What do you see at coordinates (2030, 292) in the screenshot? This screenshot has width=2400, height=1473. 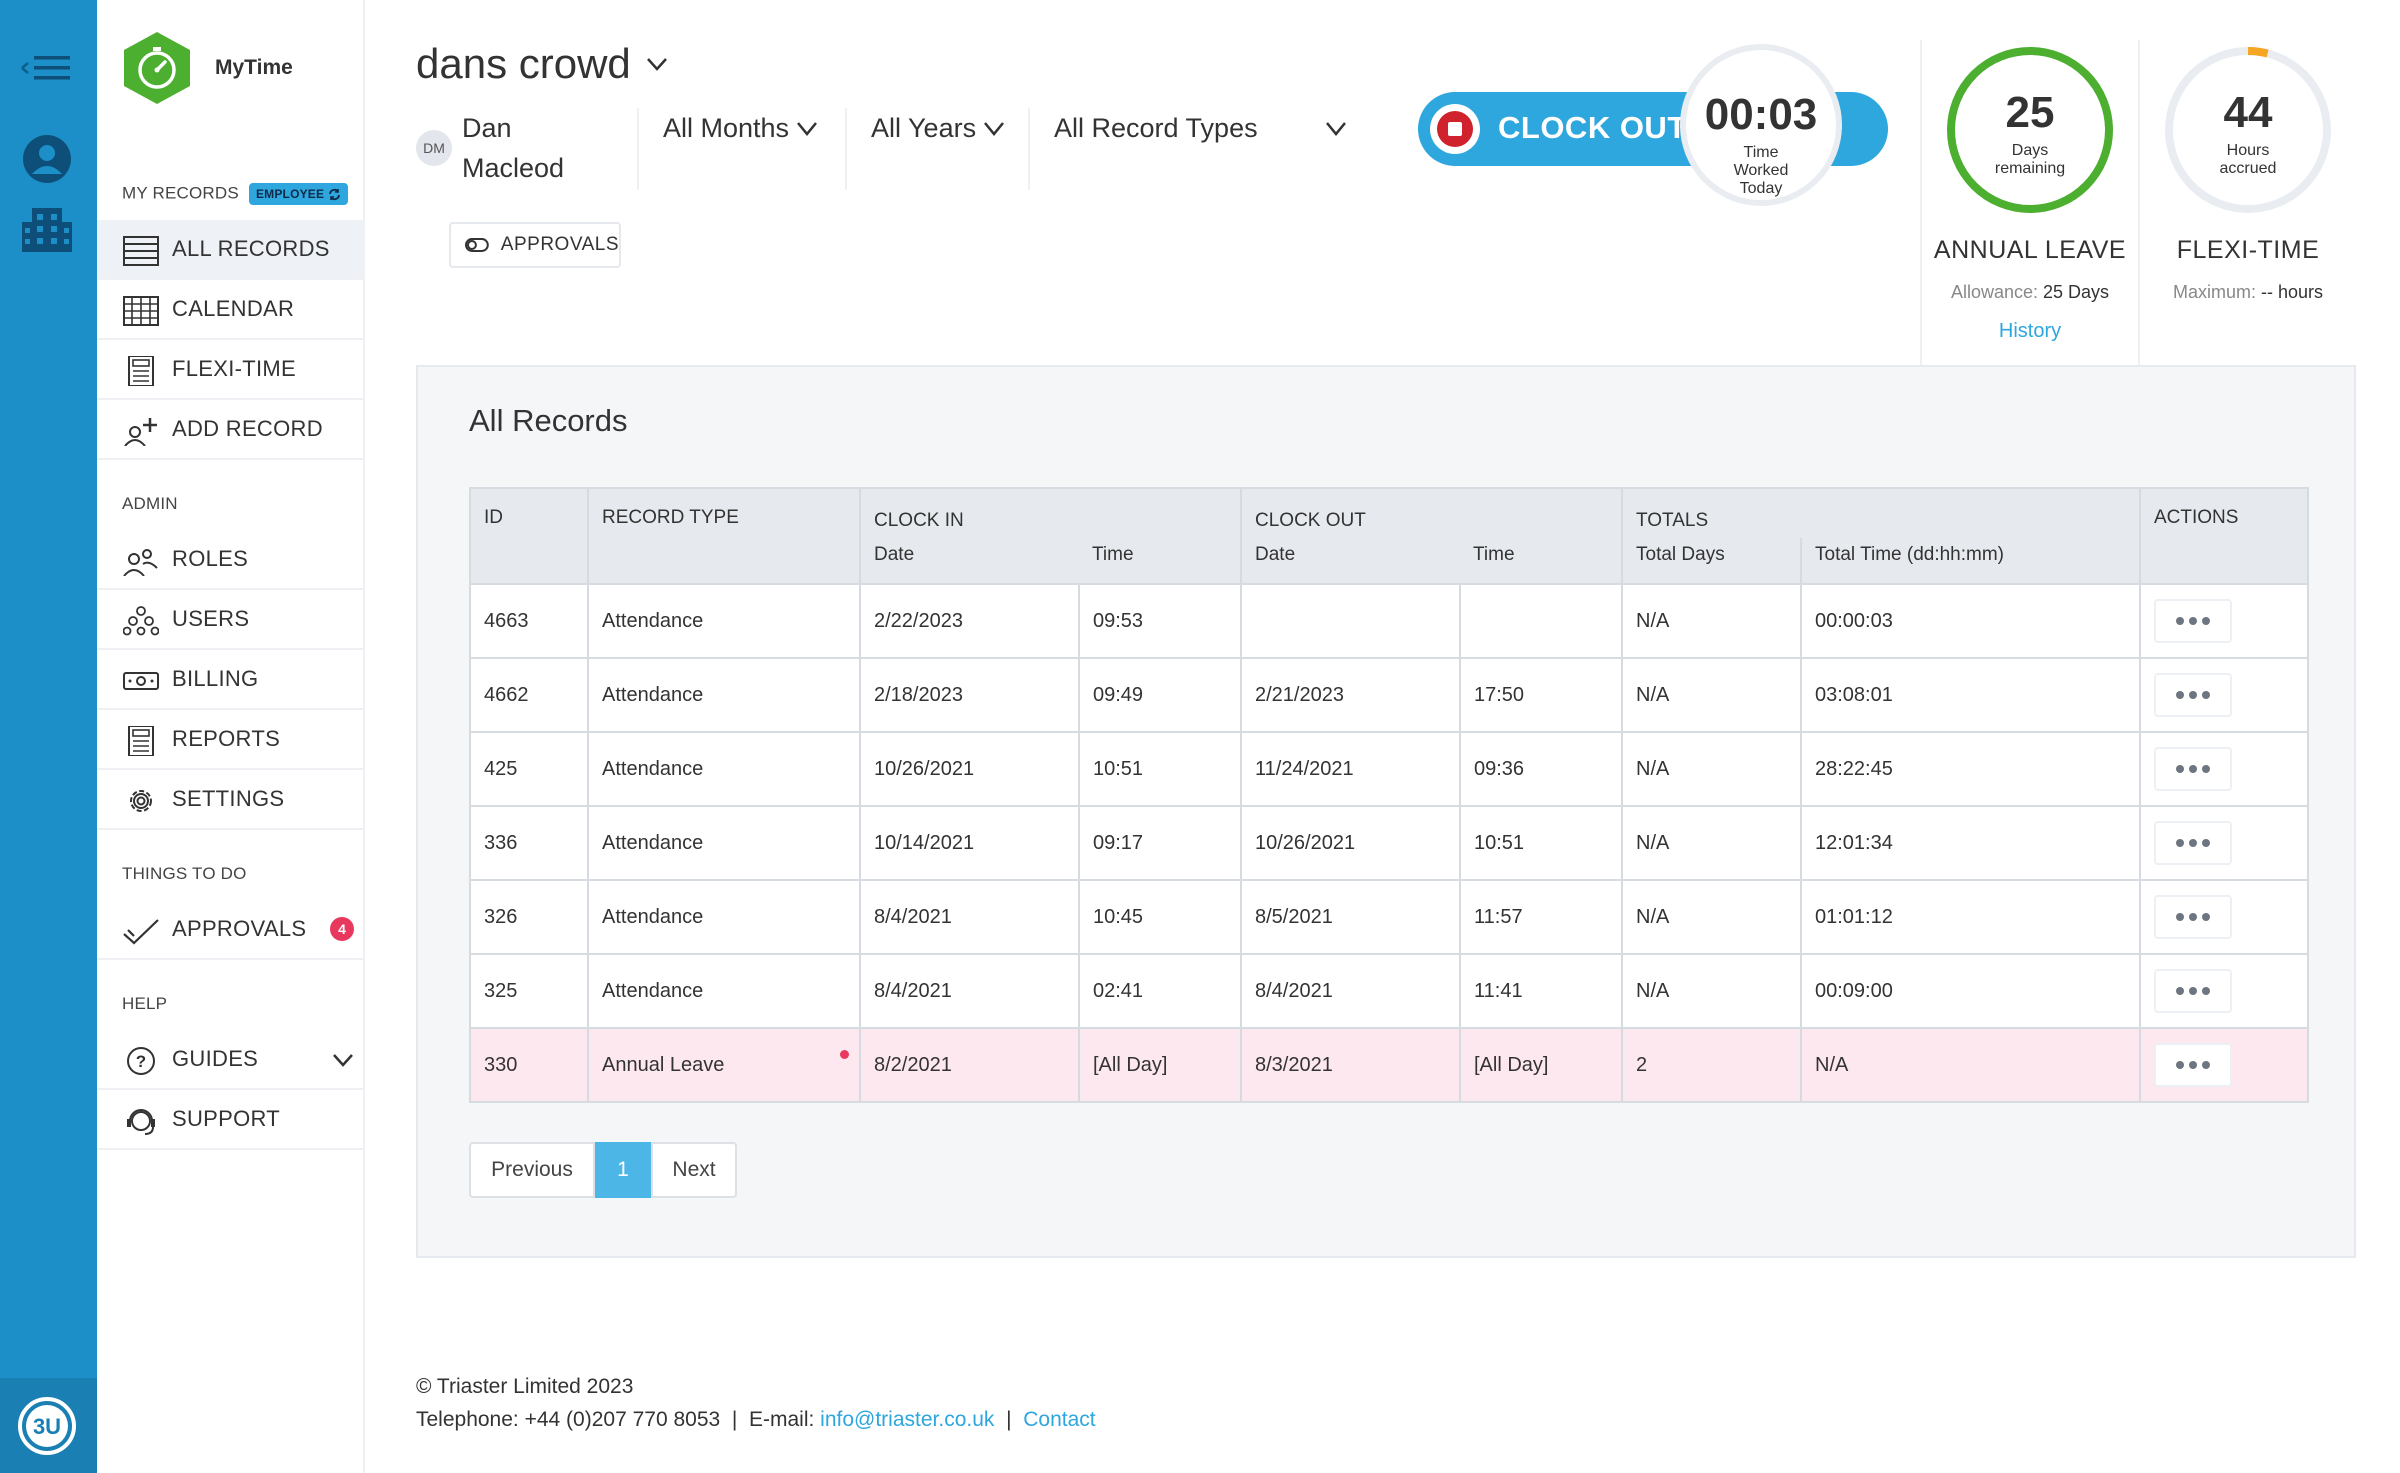 I see `annual-leave-allowance: Allowance: 25 Days` at bounding box center [2030, 292].